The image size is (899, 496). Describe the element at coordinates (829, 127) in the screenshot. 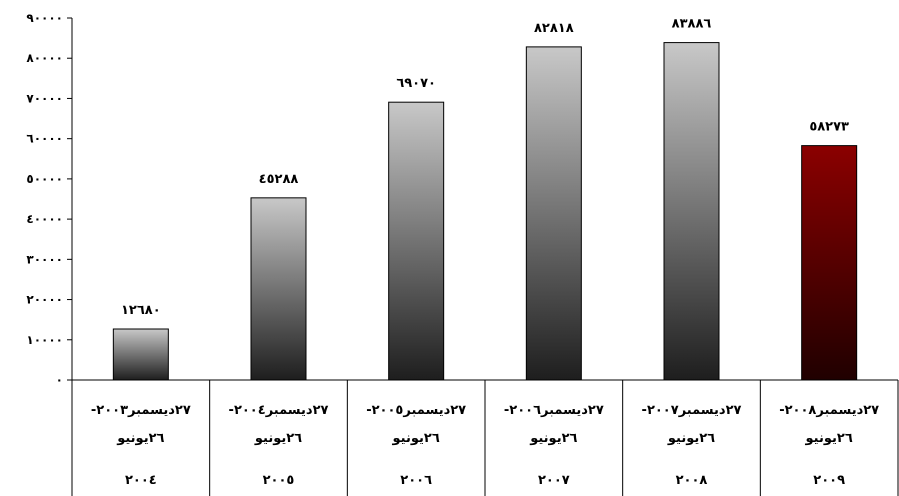

I see `bar-value-label: ٥٨٢٧٣` at that location.